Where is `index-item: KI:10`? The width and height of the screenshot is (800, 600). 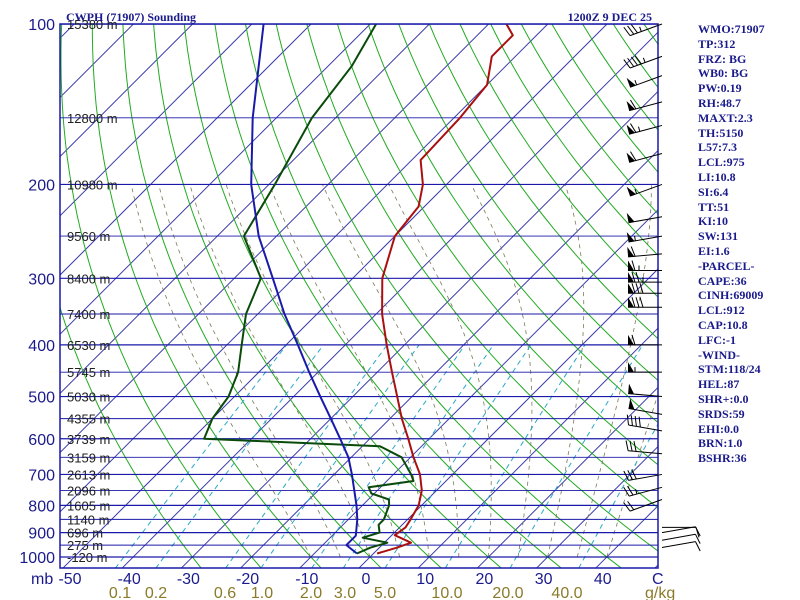
index-item: KI:10 is located at coordinates (713, 221).